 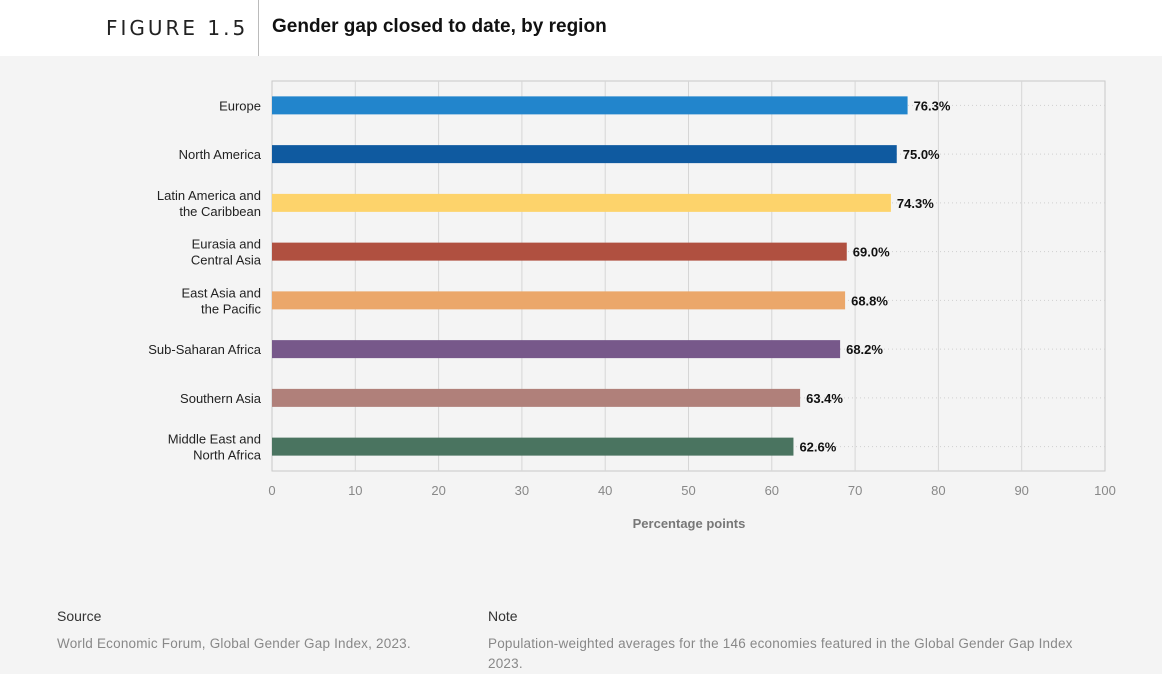 I want to click on x-tick-label: 70, so click(x=855, y=490).